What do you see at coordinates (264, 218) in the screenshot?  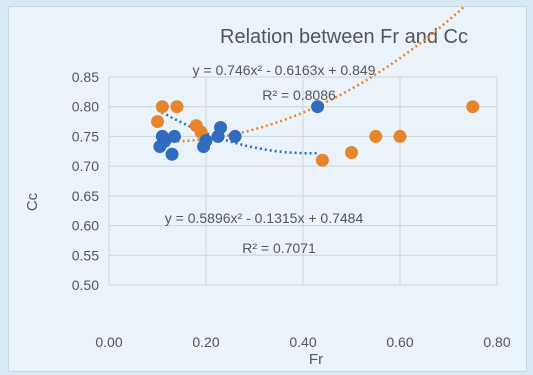 I see `orange-trend-equation: y = 0.5896x² - 0.1315x + 0.7484` at bounding box center [264, 218].